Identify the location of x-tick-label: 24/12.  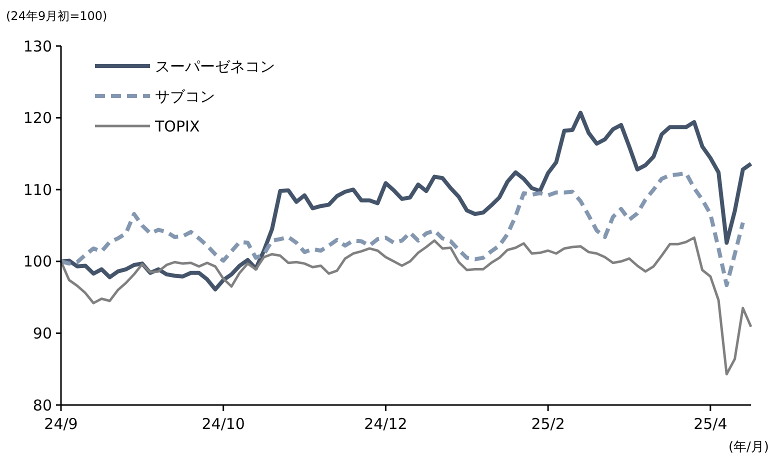
(386, 424).